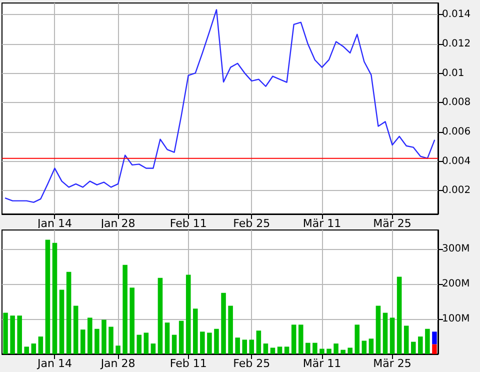 The image size is (480, 372). Describe the element at coordinates (456, 161) in the screenshot. I see `y-tick-label: 0.004` at that location.